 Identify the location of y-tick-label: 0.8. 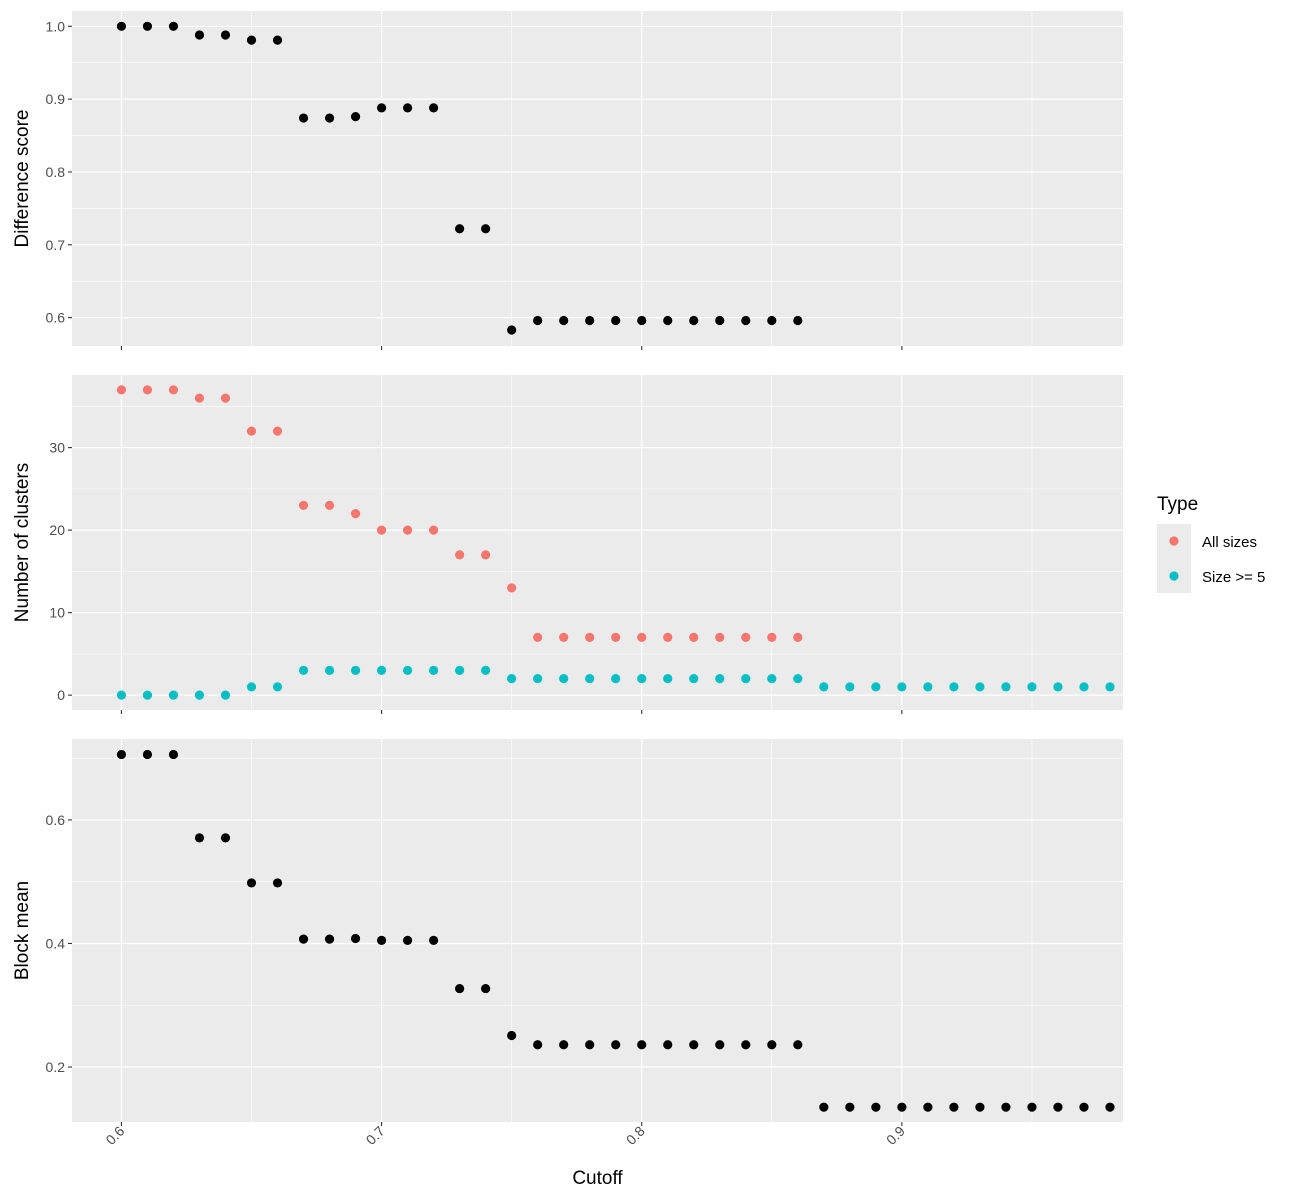
(56, 172).